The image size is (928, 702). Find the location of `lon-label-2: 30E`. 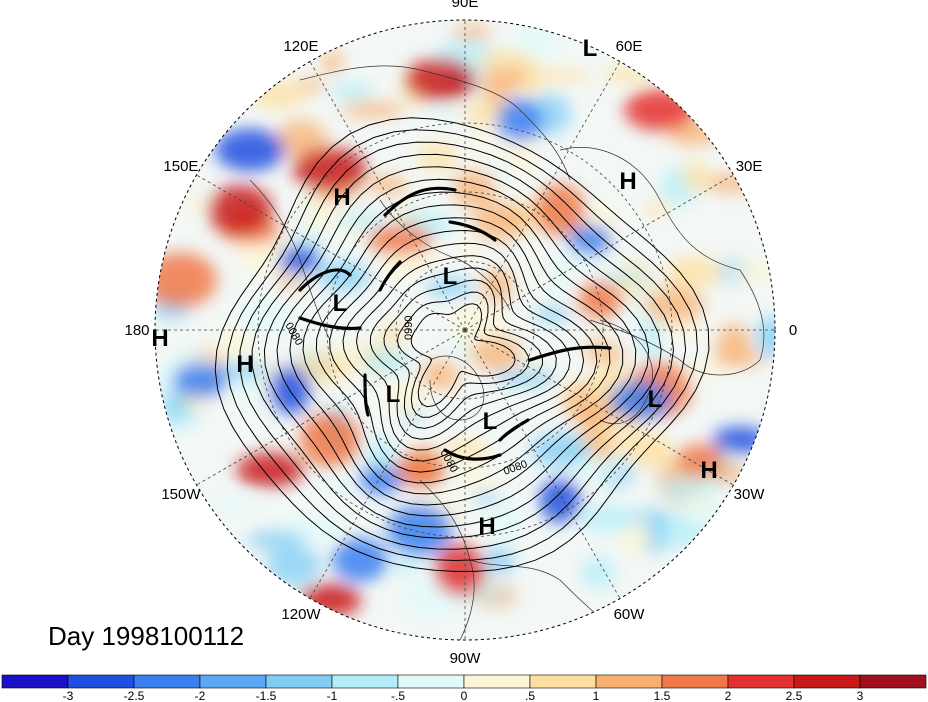

lon-label-2: 30E is located at coordinates (749, 166).